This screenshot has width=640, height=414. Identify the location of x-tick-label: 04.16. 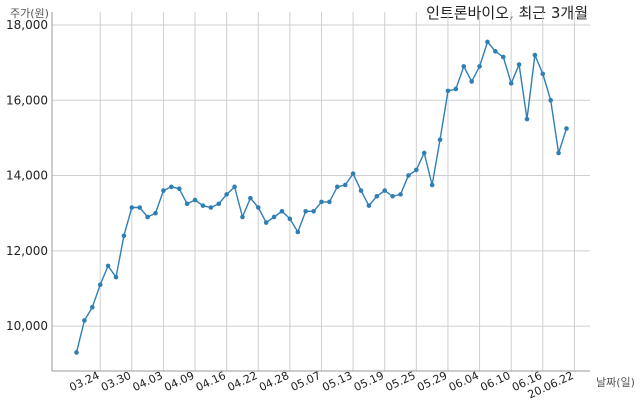
(211, 381).